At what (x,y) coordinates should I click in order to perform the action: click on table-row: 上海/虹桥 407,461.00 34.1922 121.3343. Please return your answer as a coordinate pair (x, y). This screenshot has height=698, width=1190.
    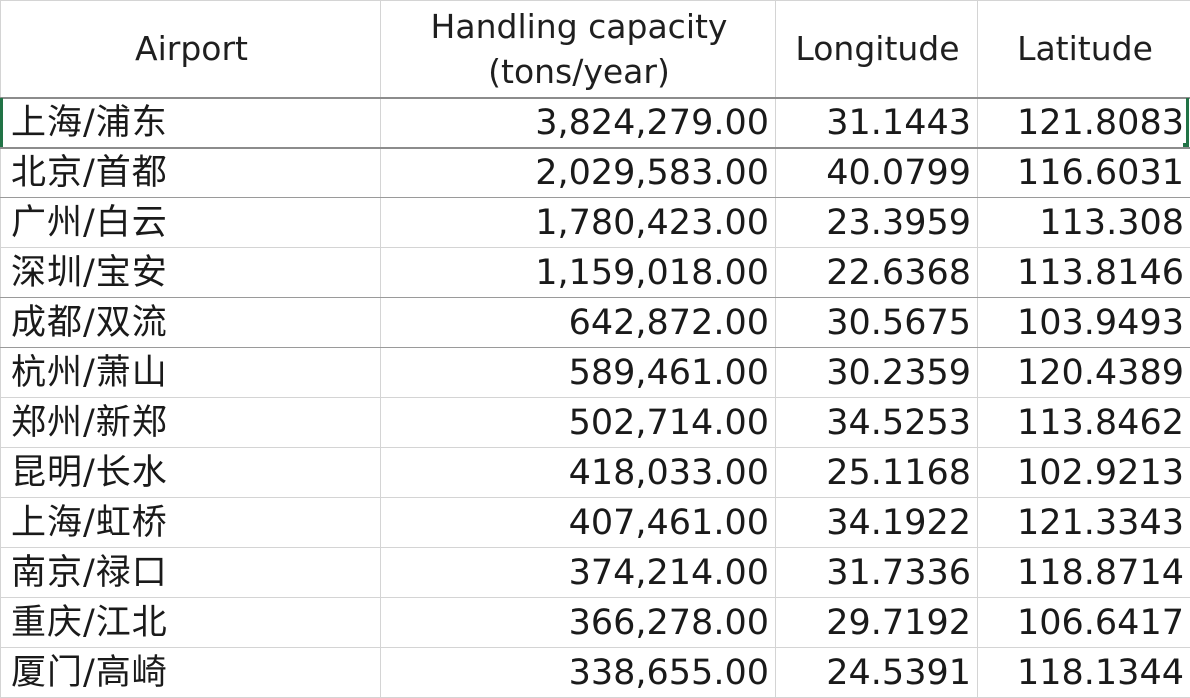
    Looking at the image, I should click on (595, 522).